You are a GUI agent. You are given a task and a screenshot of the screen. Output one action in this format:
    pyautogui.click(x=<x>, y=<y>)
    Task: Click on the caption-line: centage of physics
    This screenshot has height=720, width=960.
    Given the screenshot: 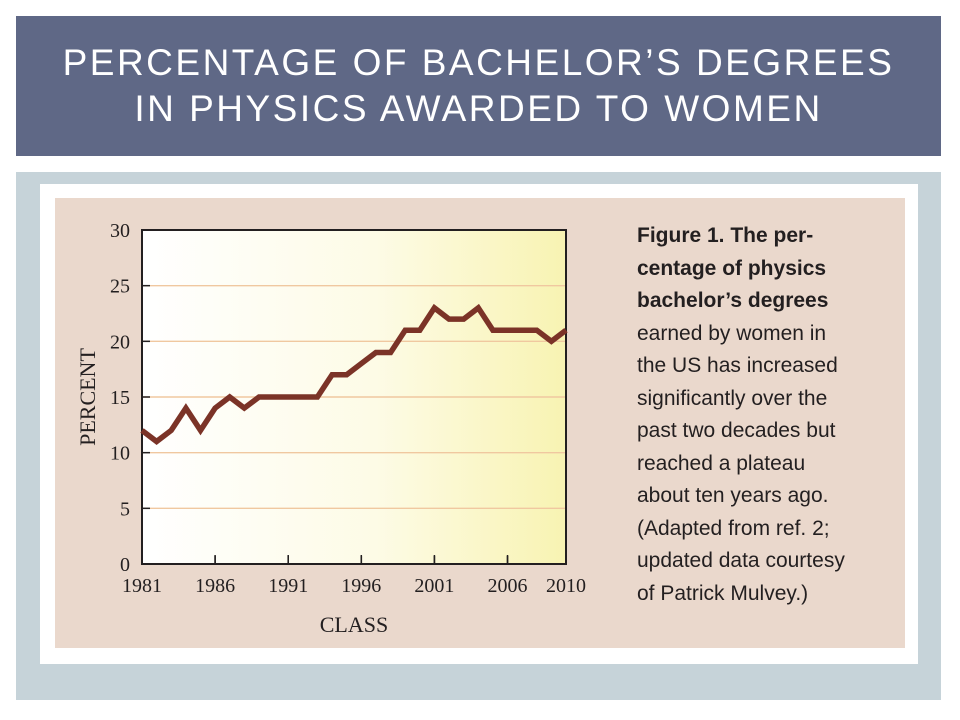 What is the action you would take?
    pyautogui.click(x=732, y=268)
    